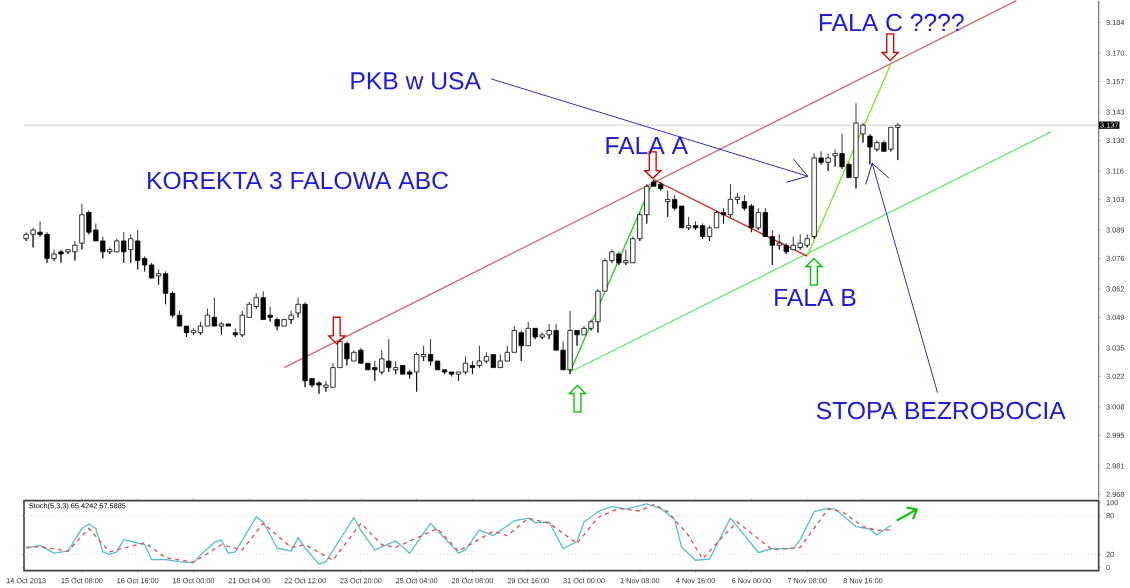  What do you see at coordinates (416, 81) in the screenshot?
I see `annotation: PKB w USA` at bounding box center [416, 81].